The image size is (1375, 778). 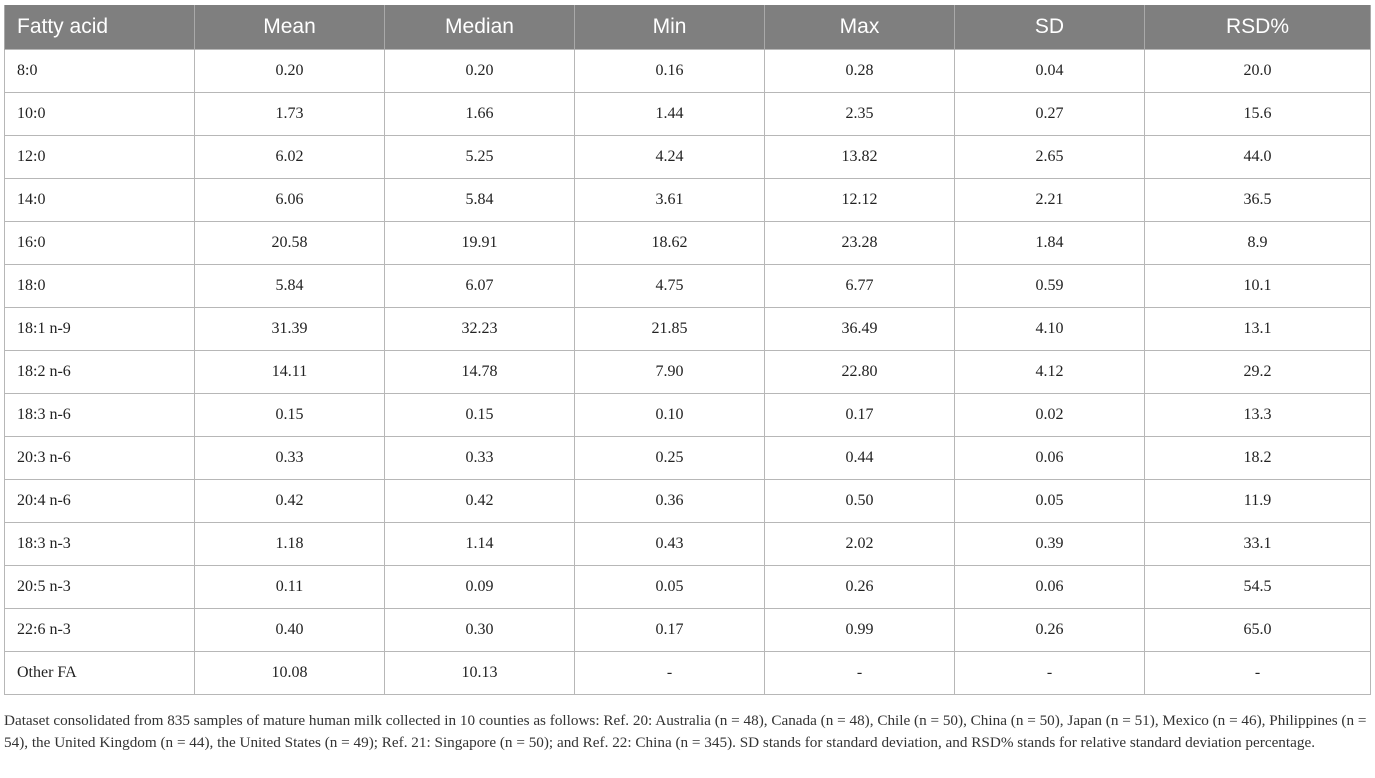 What do you see at coordinates (289, 157) in the screenshot?
I see `cell-mean: 6.02` at bounding box center [289, 157].